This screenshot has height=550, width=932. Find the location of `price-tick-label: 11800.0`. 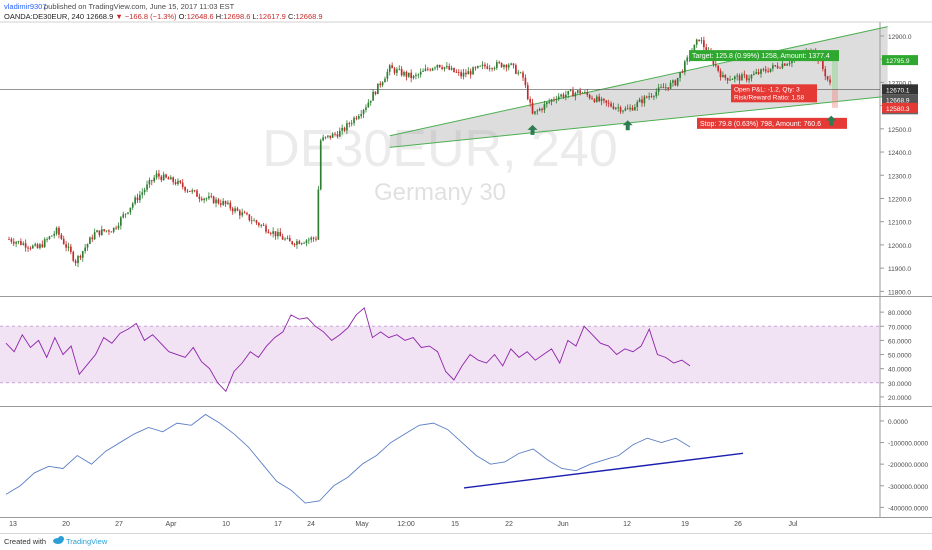

price-tick-label: 11800.0 is located at coordinates (899, 292).